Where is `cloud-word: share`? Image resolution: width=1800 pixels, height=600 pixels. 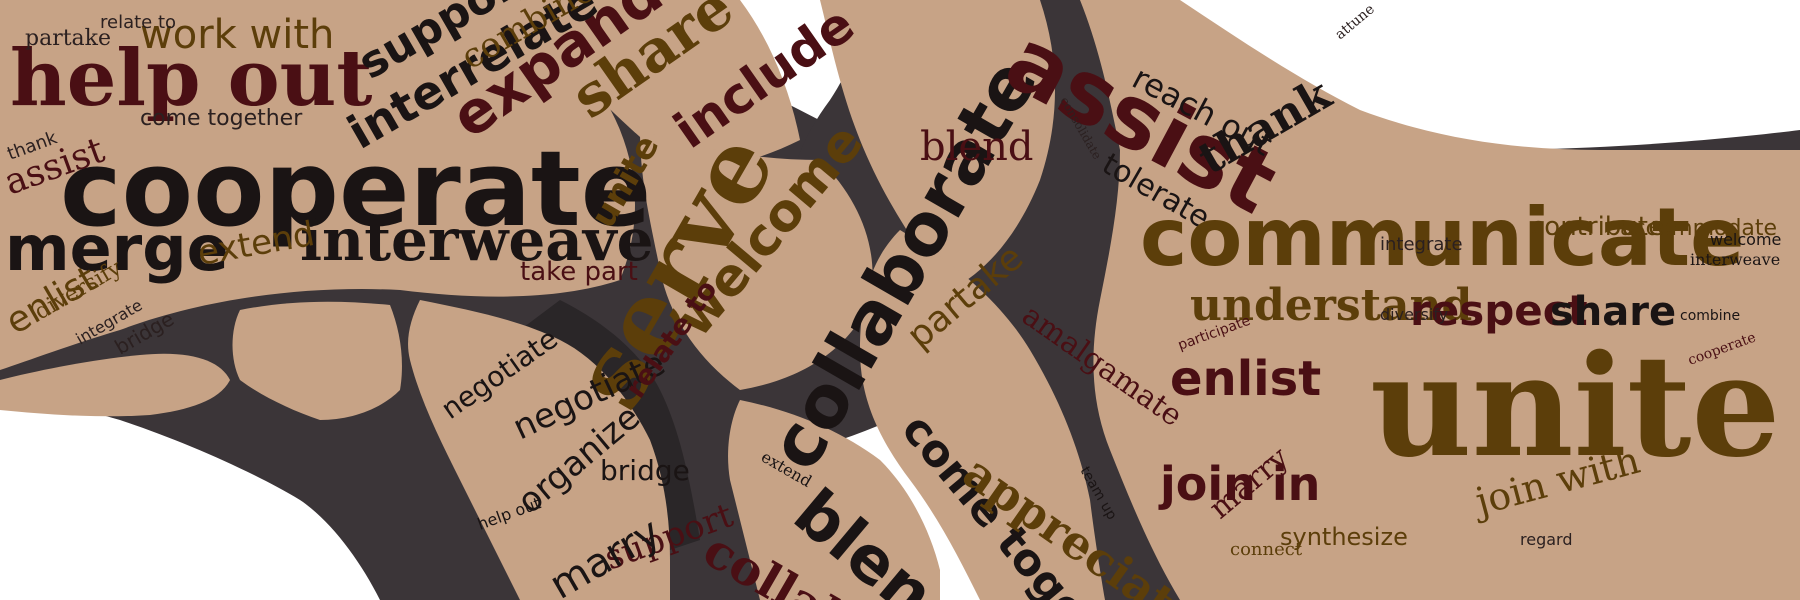
cloud-word: share is located at coordinates (1613, 312).